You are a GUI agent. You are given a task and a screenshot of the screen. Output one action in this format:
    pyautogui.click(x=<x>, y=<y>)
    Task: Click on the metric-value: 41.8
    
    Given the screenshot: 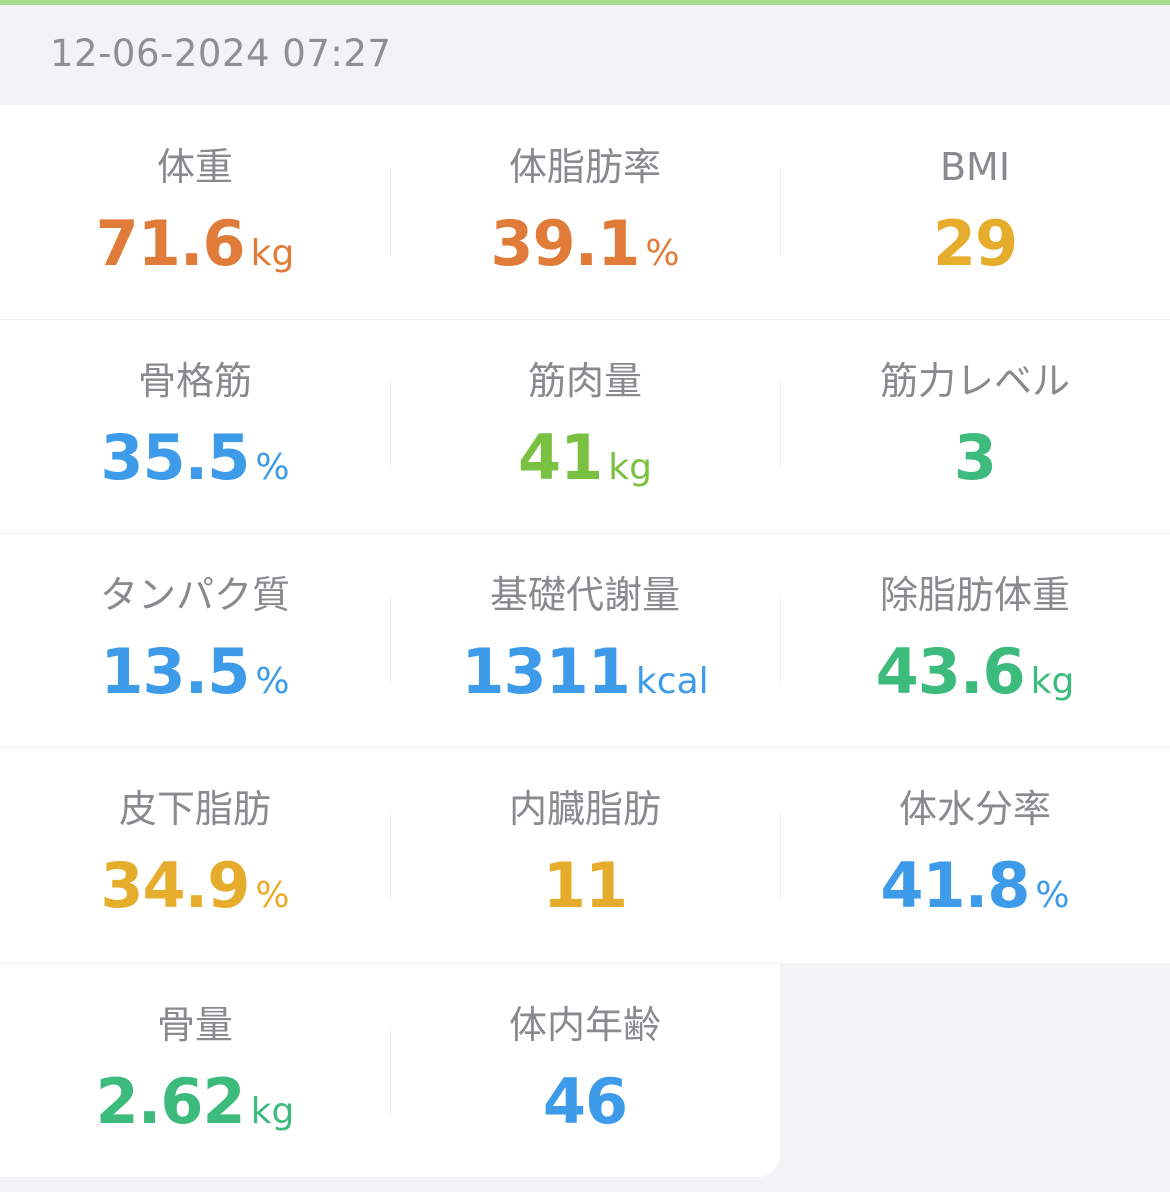 What is the action you would take?
    pyautogui.click(x=955, y=885)
    